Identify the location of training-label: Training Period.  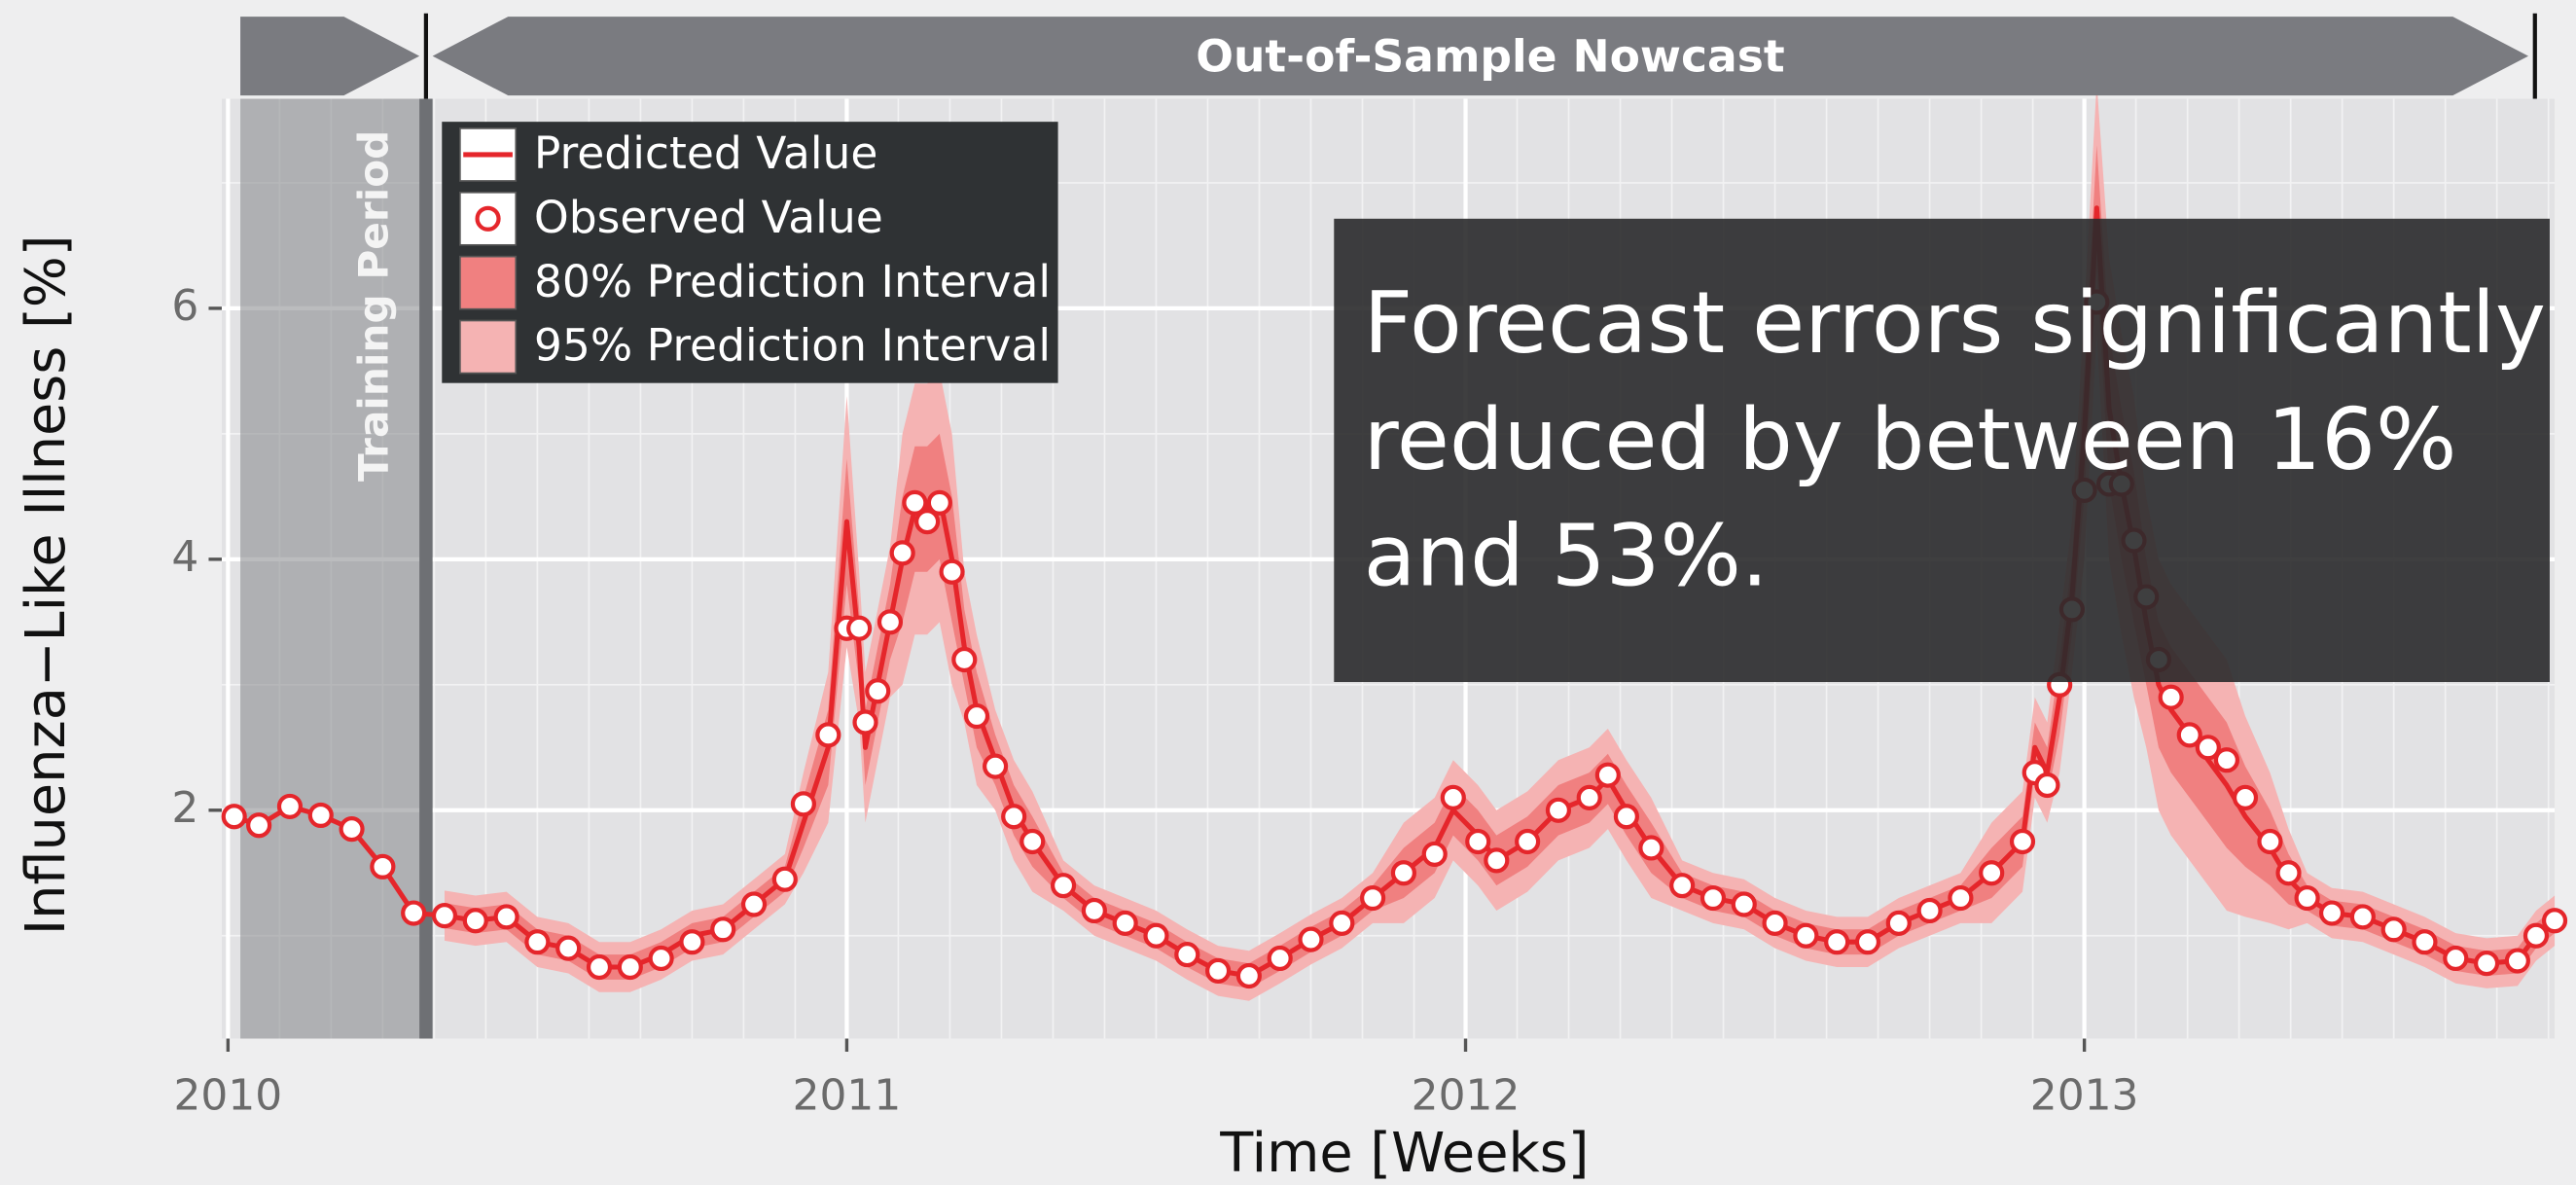
(374, 306).